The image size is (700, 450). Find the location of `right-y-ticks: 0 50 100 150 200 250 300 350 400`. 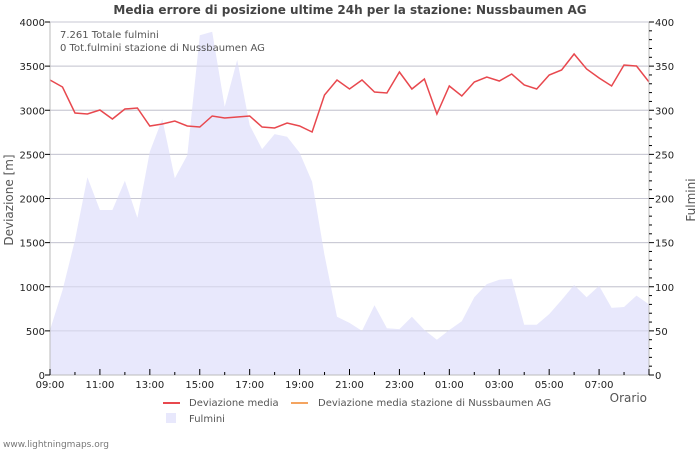

right-y-ticks: 0 50 100 150 200 250 300 350 400 is located at coordinates (661, 200).